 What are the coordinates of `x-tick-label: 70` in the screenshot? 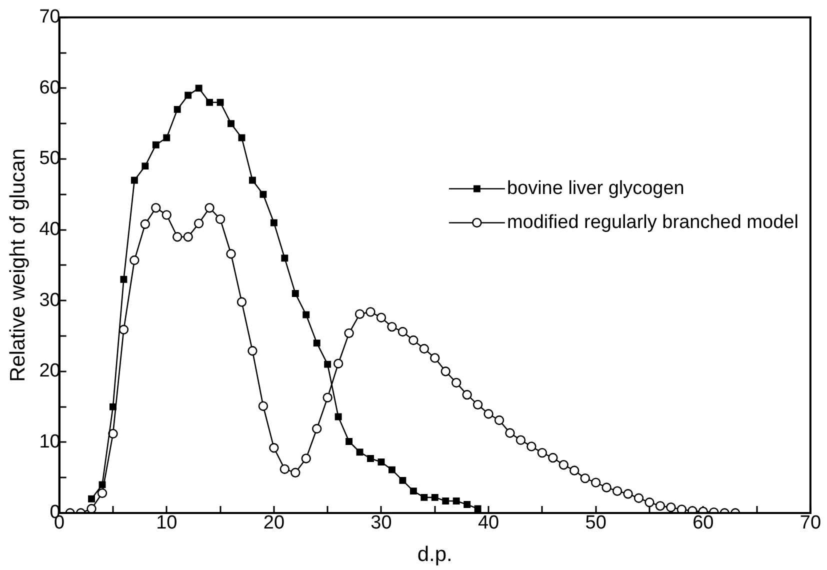 It's located at (811, 523).